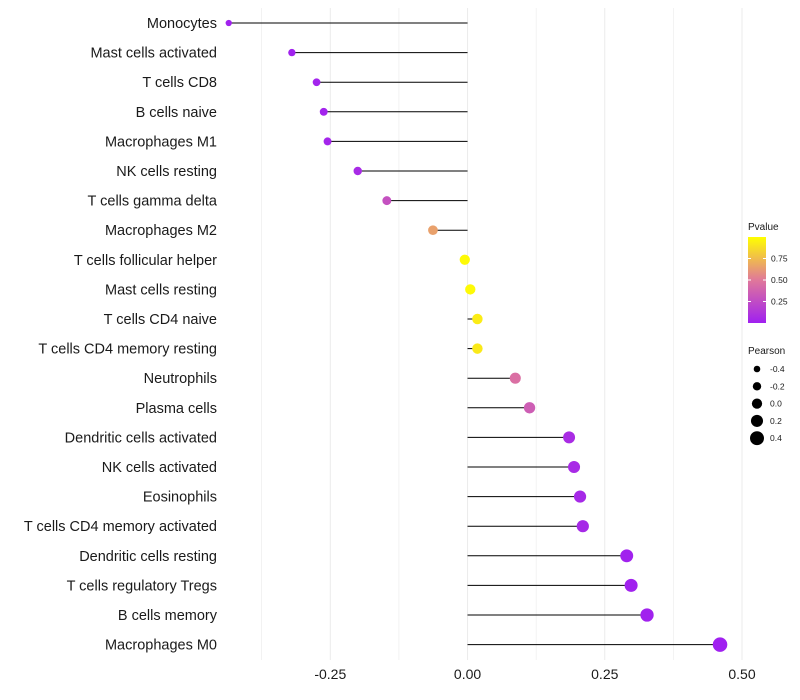 The width and height of the screenshot is (800, 700). What do you see at coordinates (159, 468) in the screenshot?
I see `category-label: NK cells activated` at bounding box center [159, 468].